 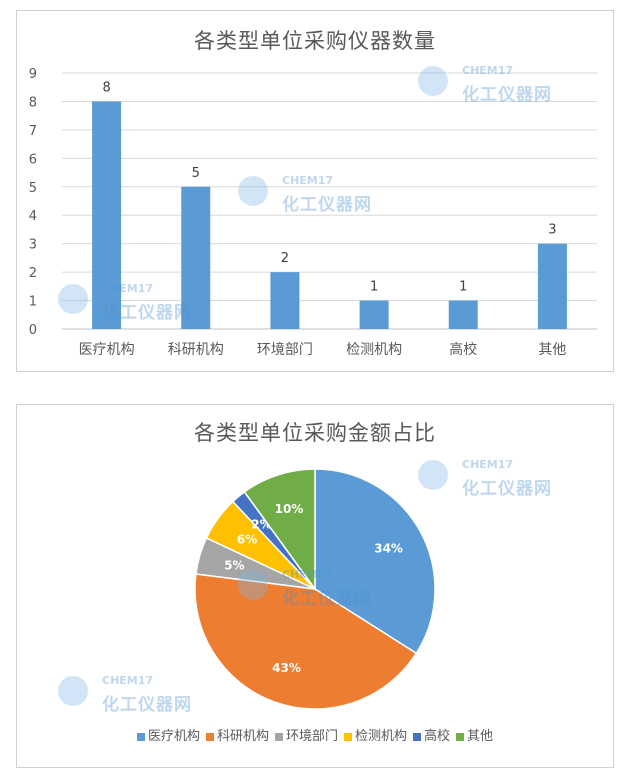 I want to click on data-label: 2, so click(x=285, y=258).